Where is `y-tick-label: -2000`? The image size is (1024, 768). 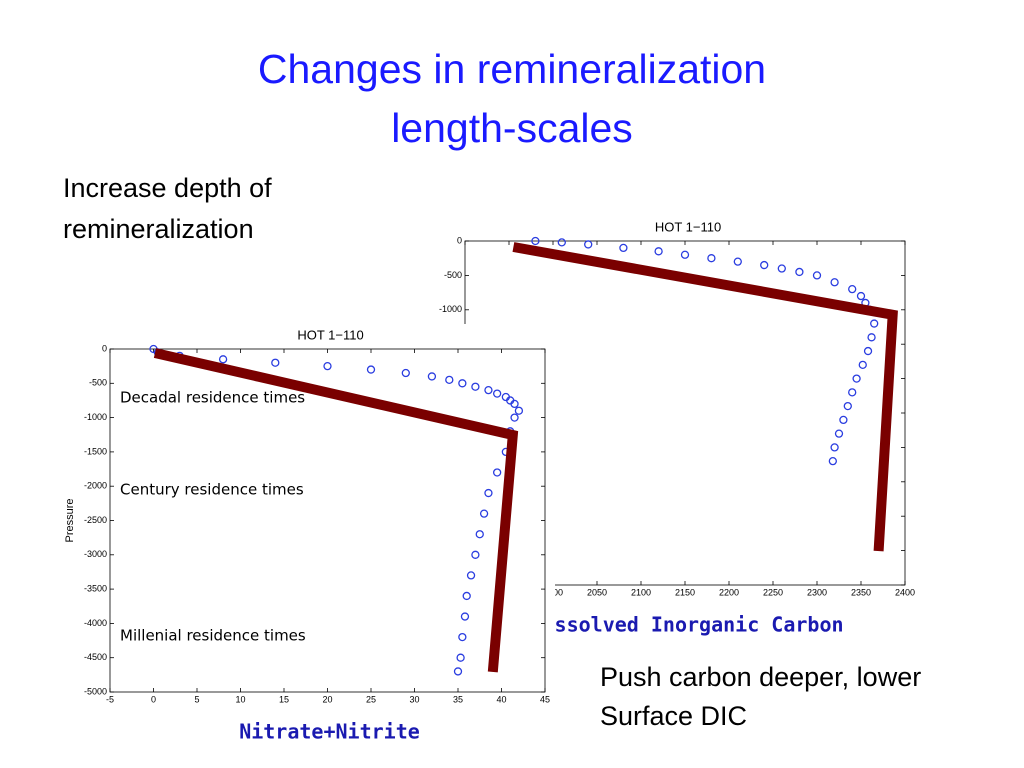 y-tick-label: -2000 is located at coordinates (95, 486).